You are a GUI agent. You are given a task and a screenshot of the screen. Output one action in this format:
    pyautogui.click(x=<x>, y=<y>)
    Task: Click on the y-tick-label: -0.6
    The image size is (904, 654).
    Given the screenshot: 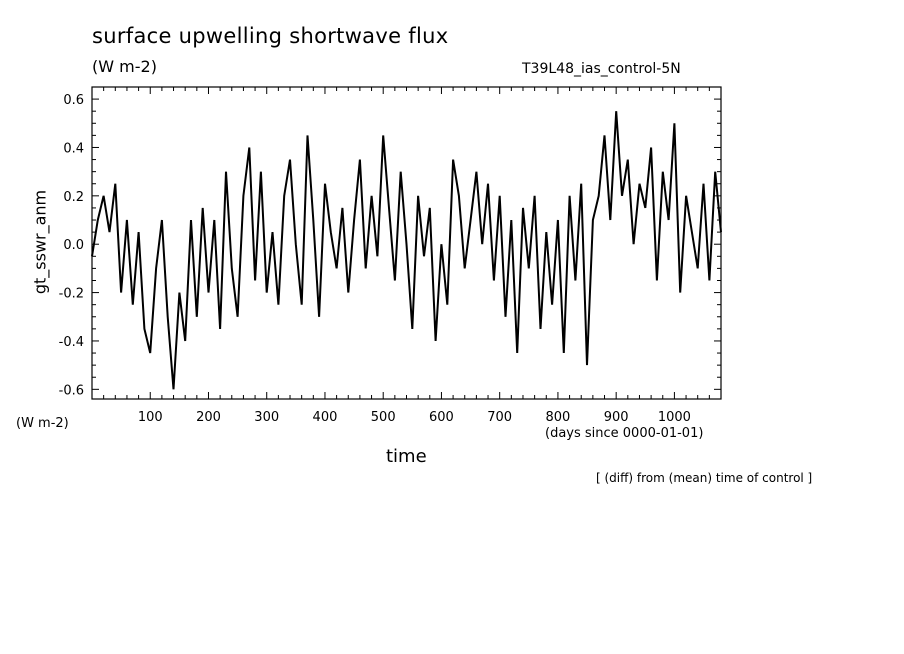 What is the action you would take?
    pyautogui.click(x=71, y=390)
    